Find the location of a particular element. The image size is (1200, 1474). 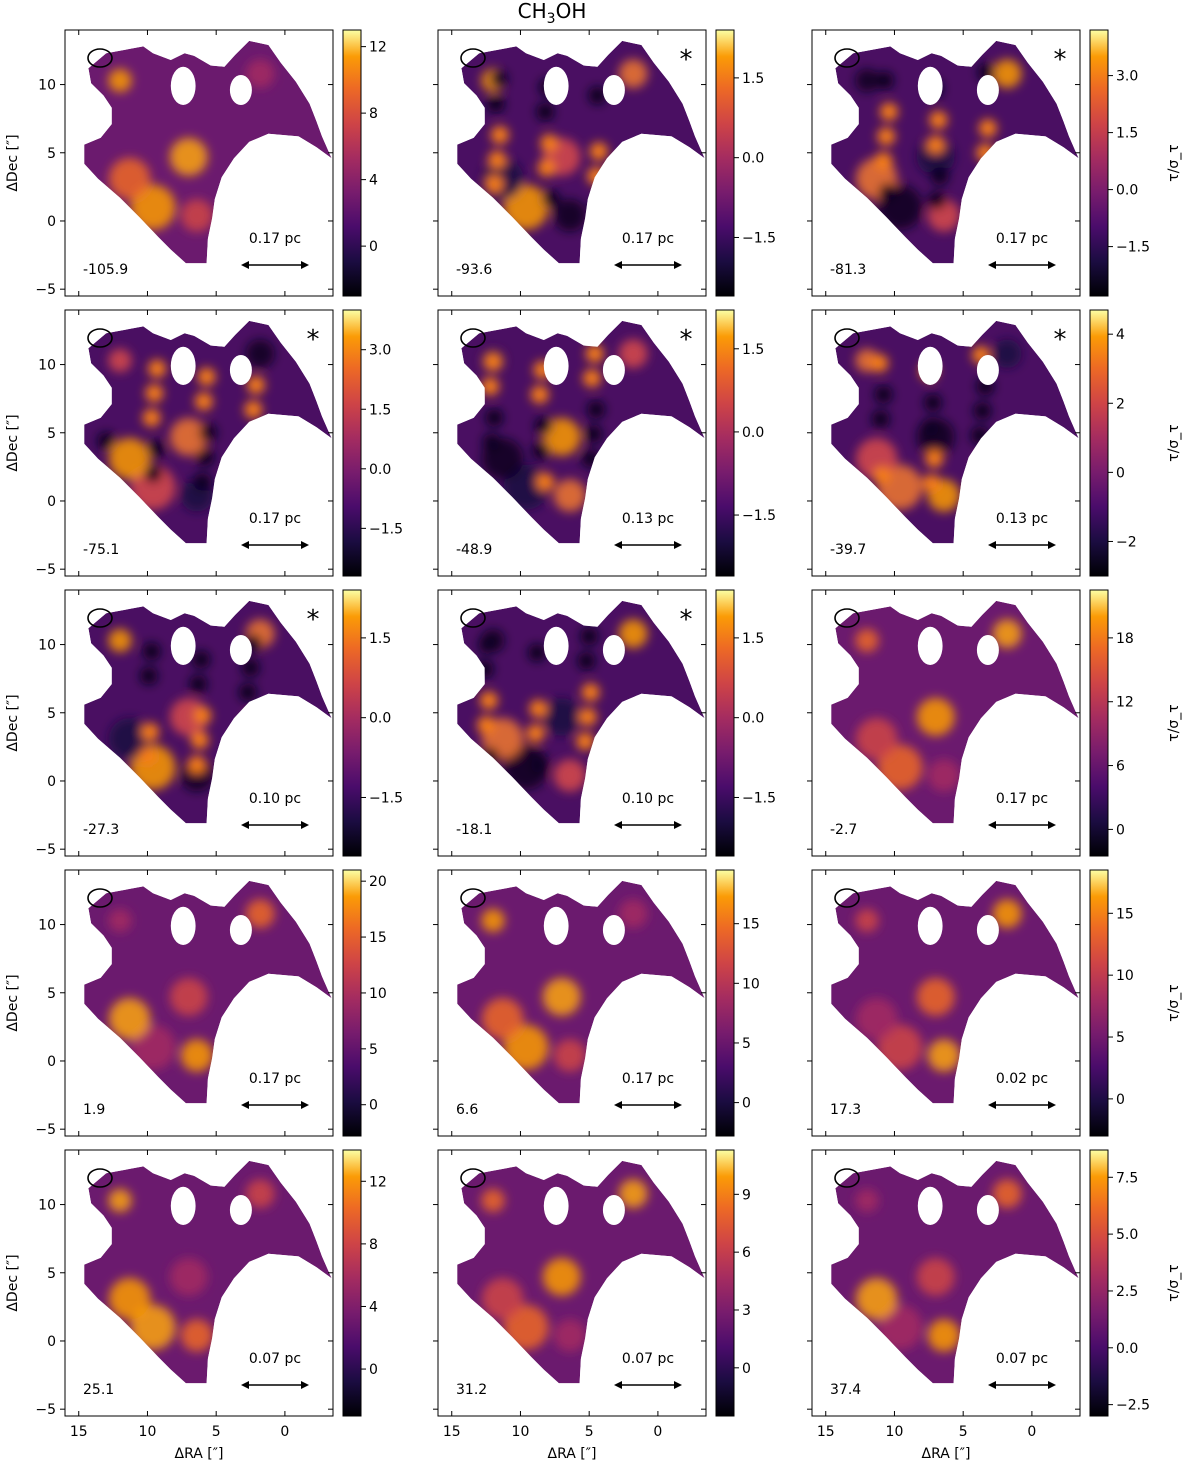

panel-6: * -39.7 0.13 pc 4 2 0 −2 τ/σ_τ is located at coordinates (994, 443).